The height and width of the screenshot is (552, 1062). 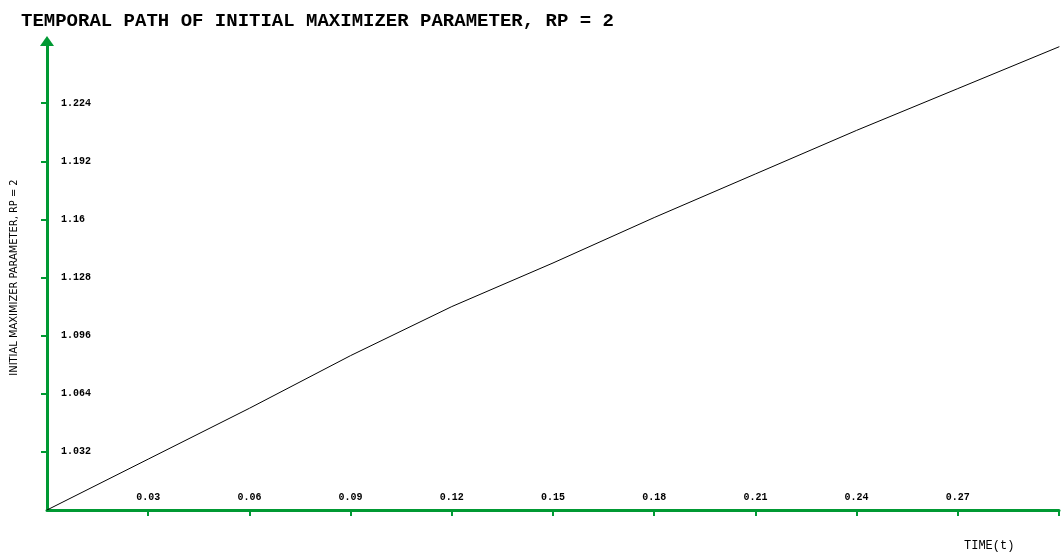 What do you see at coordinates (249, 497) in the screenshot?
I see `x-tick-label: 0.06` at bounding box center [249, 497].